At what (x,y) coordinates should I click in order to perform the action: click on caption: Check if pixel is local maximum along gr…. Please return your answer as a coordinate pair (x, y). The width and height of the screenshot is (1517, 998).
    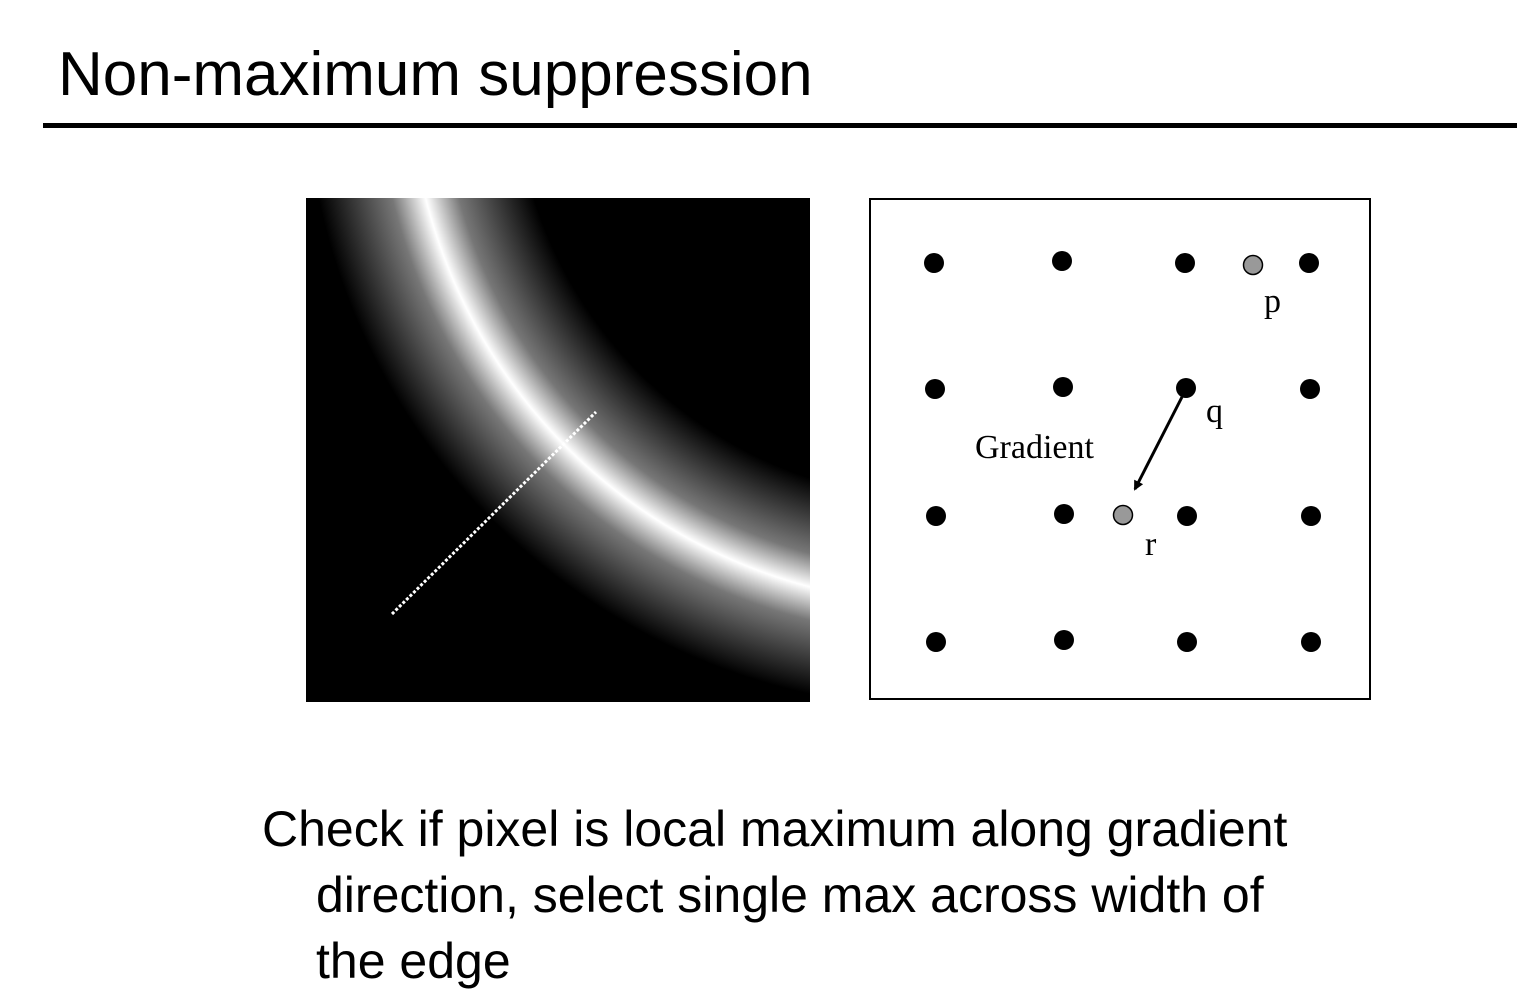
    Looking at the image, I should click on (774, 895).